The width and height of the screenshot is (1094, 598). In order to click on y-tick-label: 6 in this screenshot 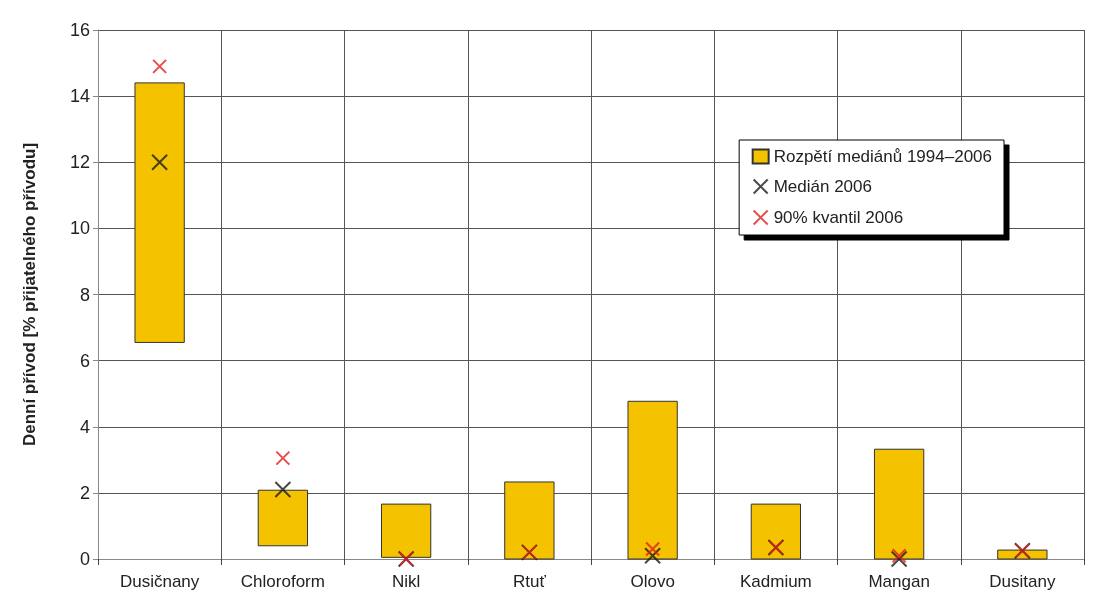, I will do `click(84, 360)`.